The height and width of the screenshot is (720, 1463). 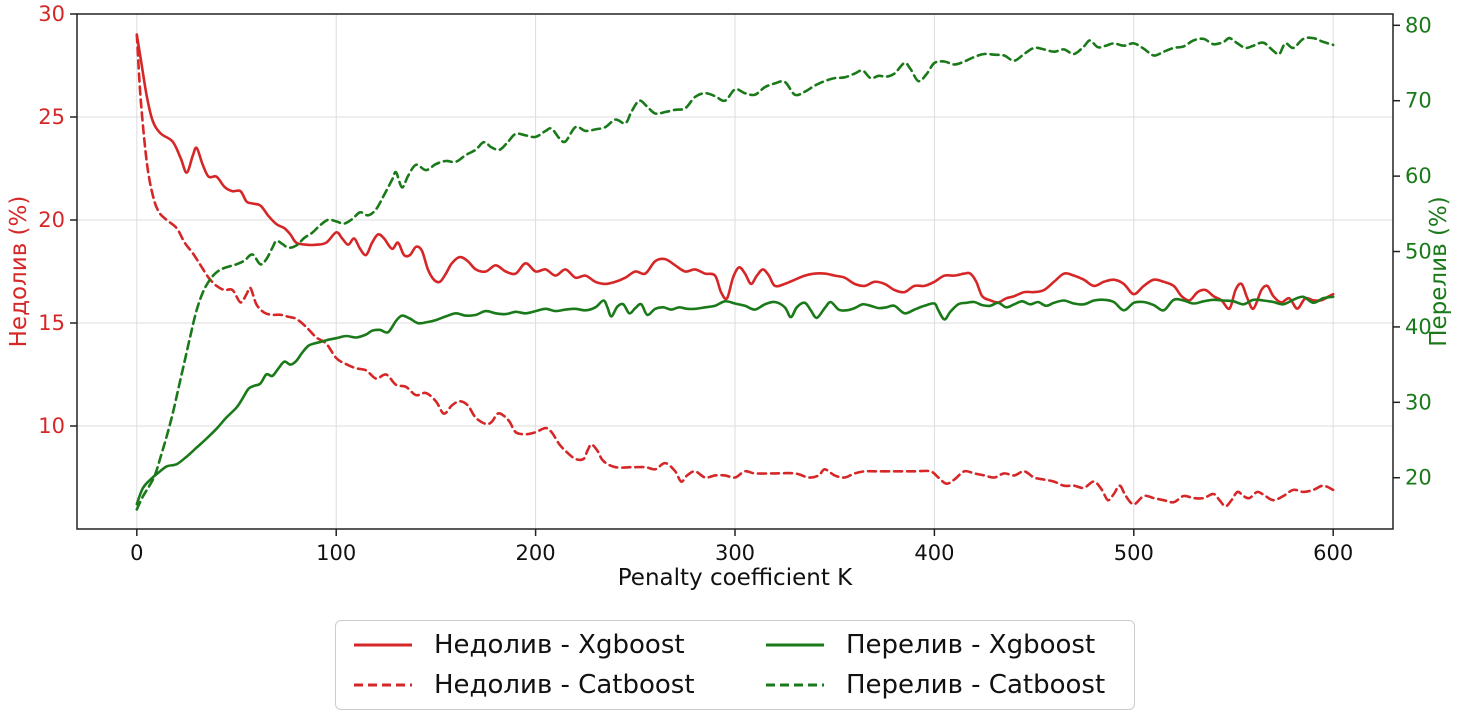 What do you see at coordinates (1418, 478) in the screenshot?
I see `y-right-tick-label: 20` at bounding box center [1418, 478].